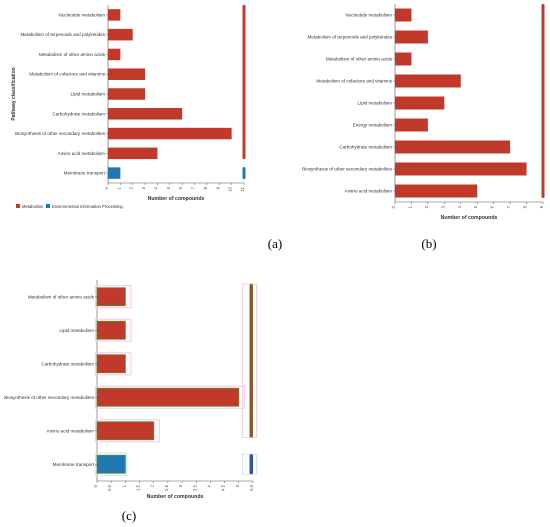  Describe the element at coordinates (138, 487) in the screenshot. I see `x-tick-label: 1.5` at that location.